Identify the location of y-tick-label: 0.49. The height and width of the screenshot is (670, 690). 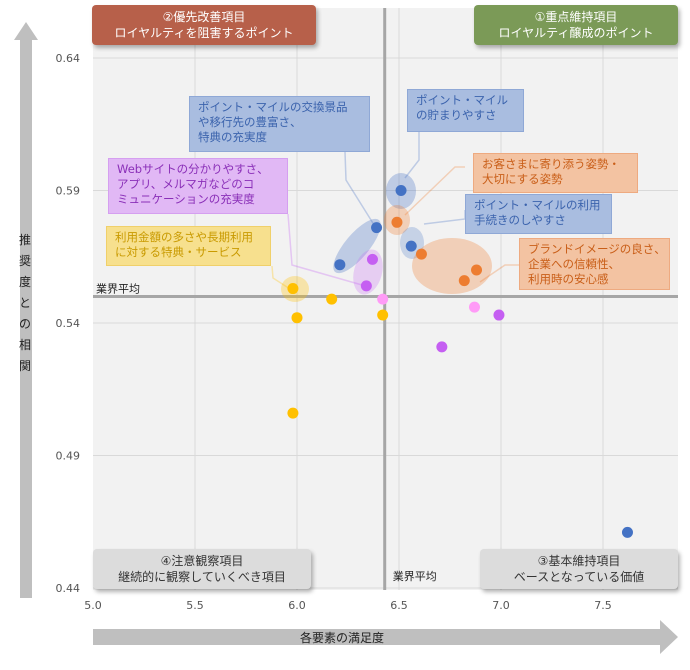
(68, 456).